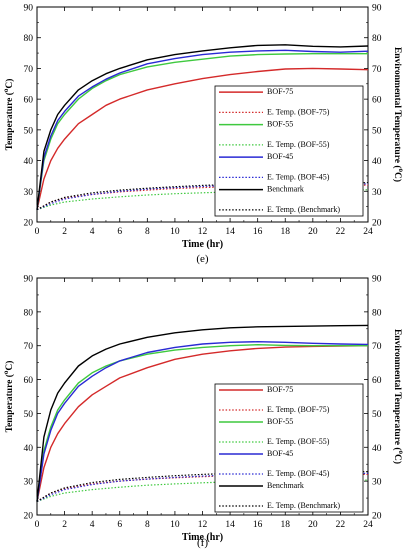 This screenshot has width=407, height=550. Describe the element at coordinates (202, 543) in the screenshot. I see `panel-label: (f)` at that location.